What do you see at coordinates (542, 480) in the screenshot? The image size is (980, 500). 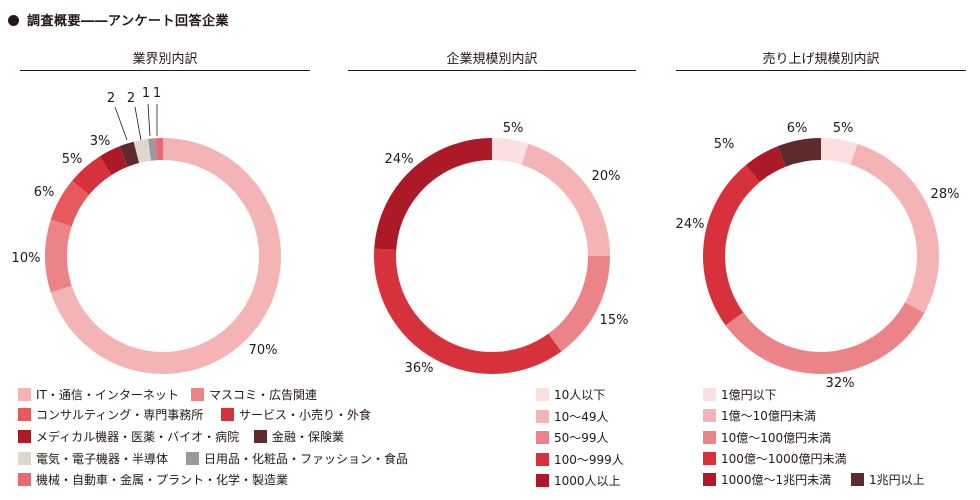 I see `legend-company-size-4-swatch` at bounding box center [542, 480].